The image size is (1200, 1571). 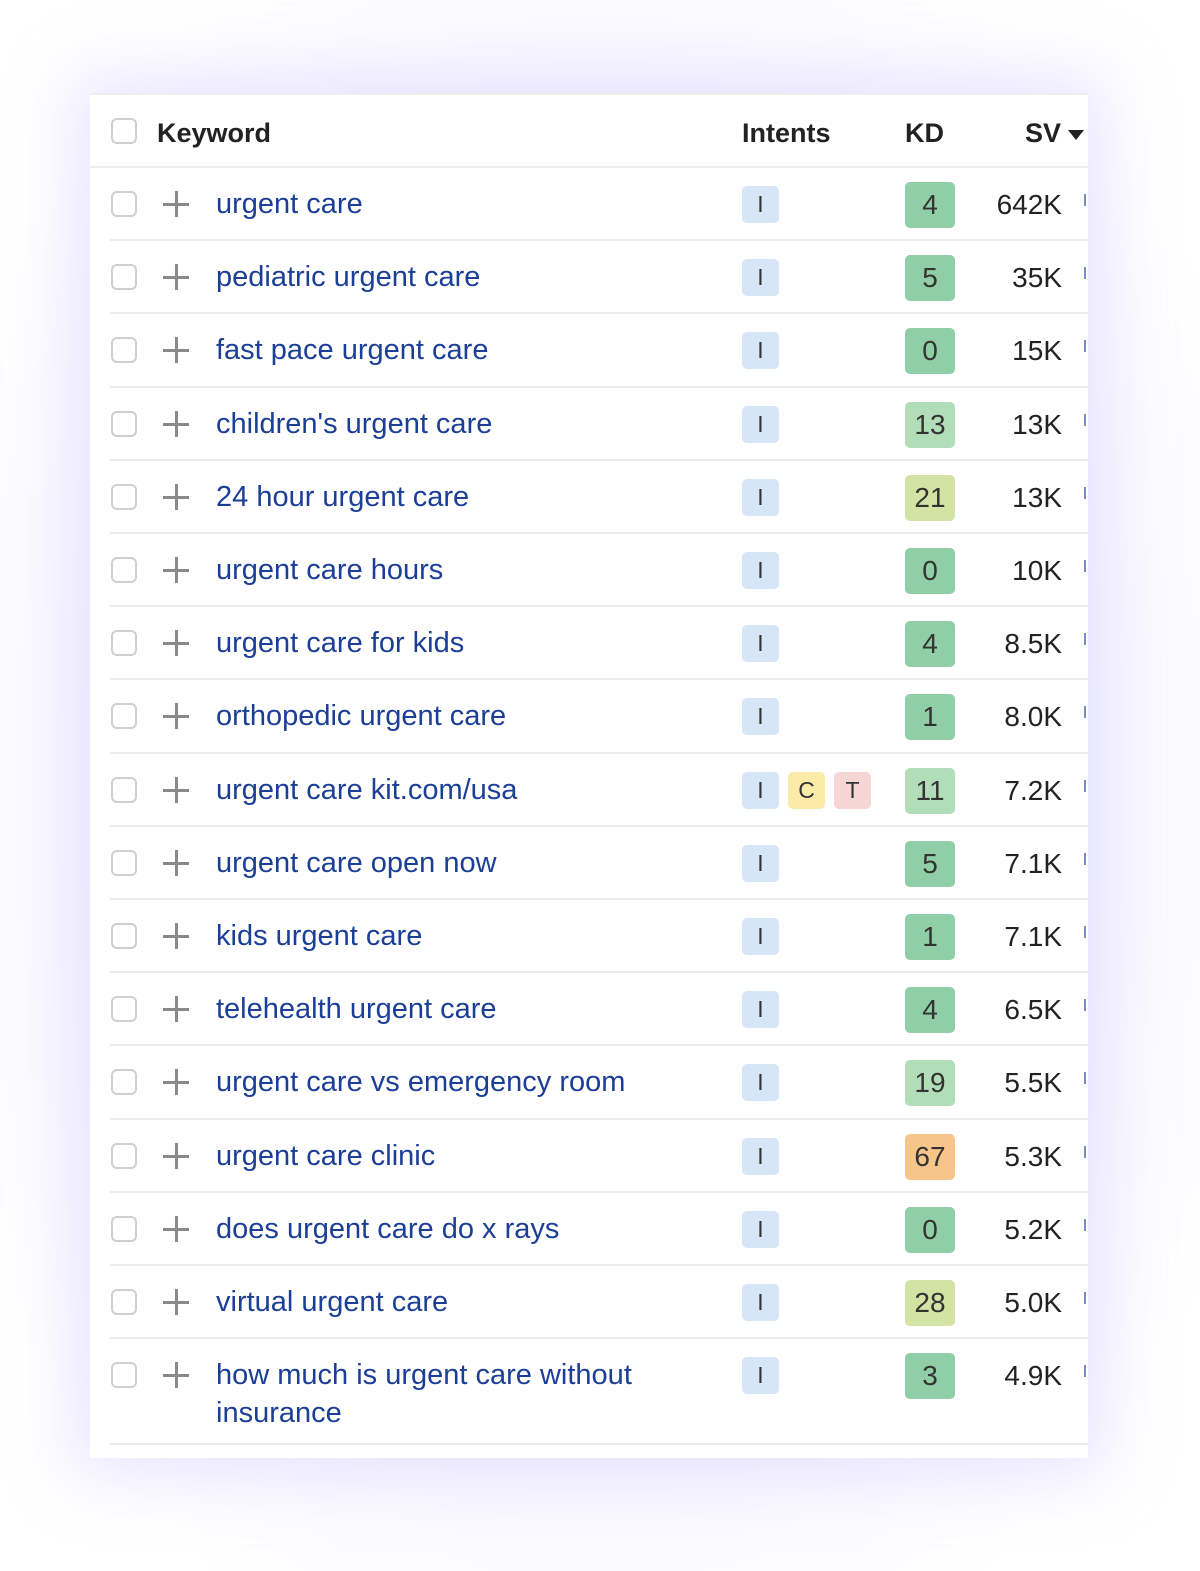 I want to click on search-volume-value: 10K, so click(x=1037, y=570).